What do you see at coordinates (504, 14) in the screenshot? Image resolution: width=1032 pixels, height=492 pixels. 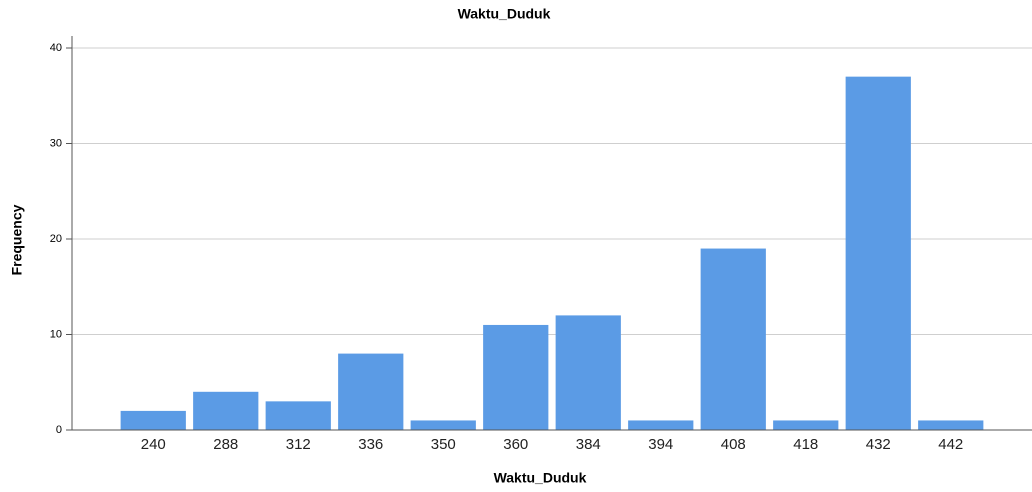 I see `chart-title: Waktu_Duduk` at bounding box center [504, 14].